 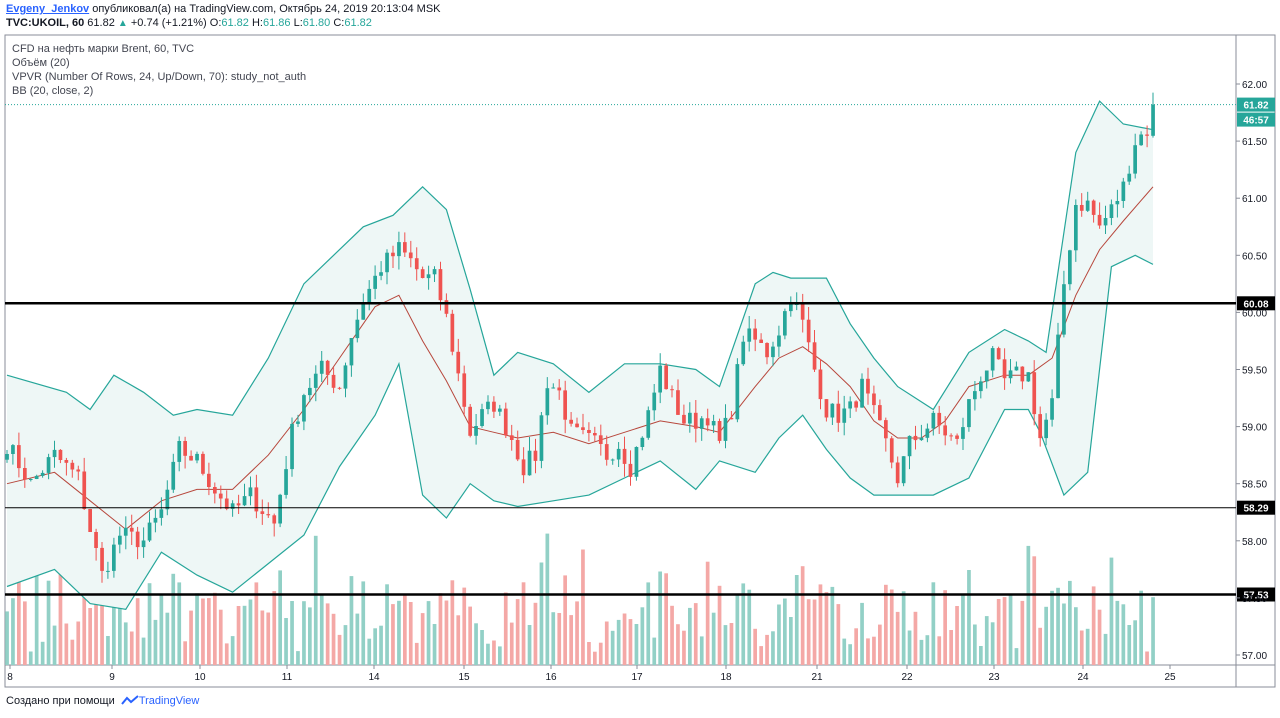 What do you see at coordinates (1256, 594) in the screenshot?
I see `level-tag` at bounding box center [1256, 594].